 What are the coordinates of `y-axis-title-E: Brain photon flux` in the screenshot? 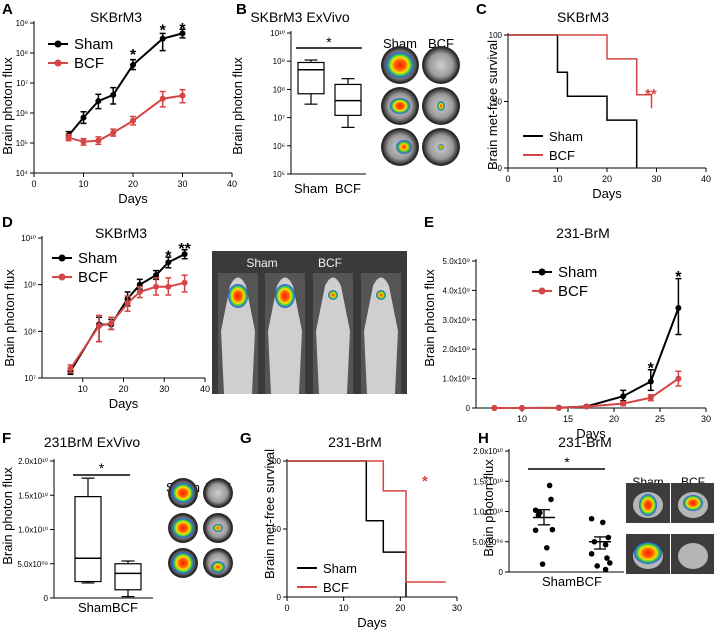 It's located at (429, 318).